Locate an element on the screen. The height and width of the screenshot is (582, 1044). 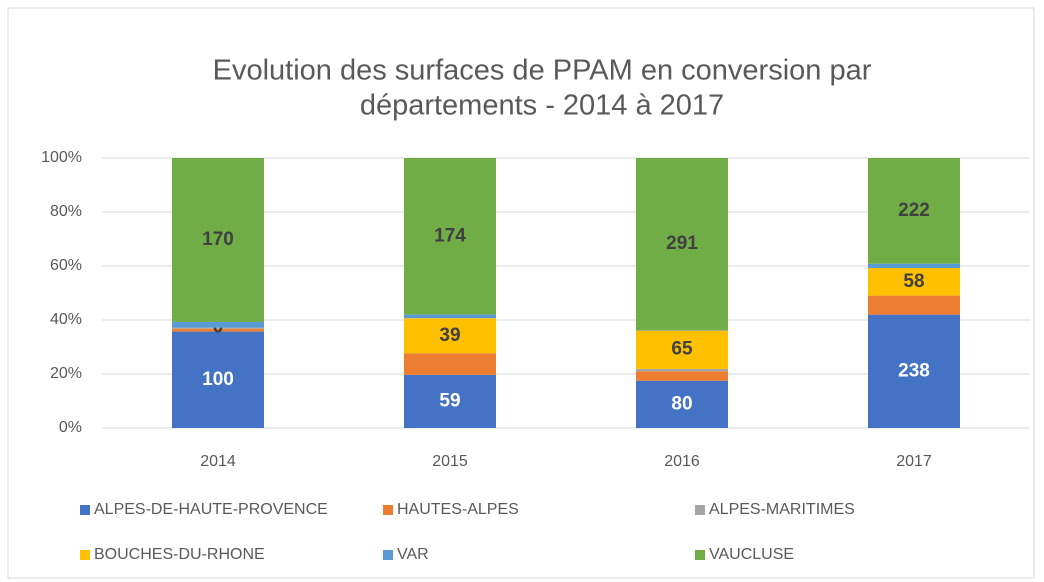
data-label: 58 is located at coordinates (913, 281).